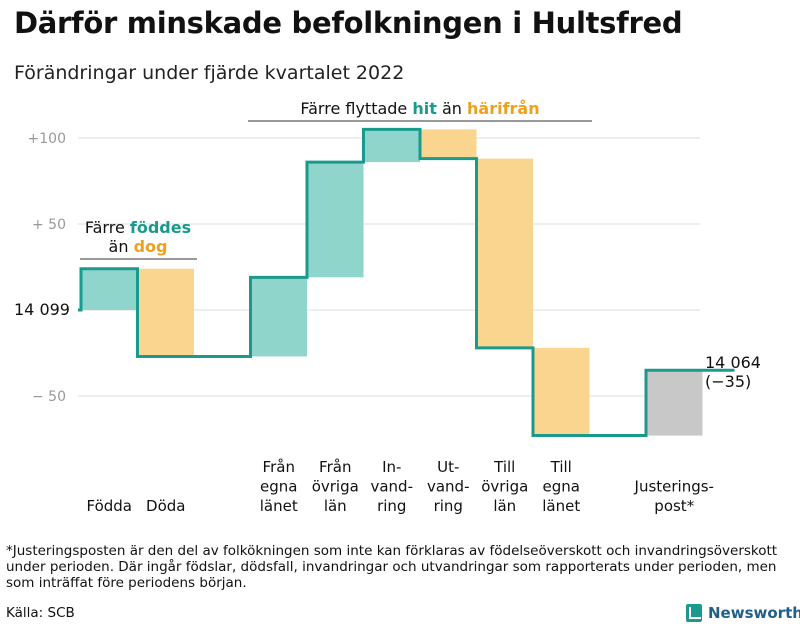 This screenshot has height=627, width=800. Describe the element at coordinates (49, 225) in the screenshot. I see `y-tick-label: + 50` at that location.